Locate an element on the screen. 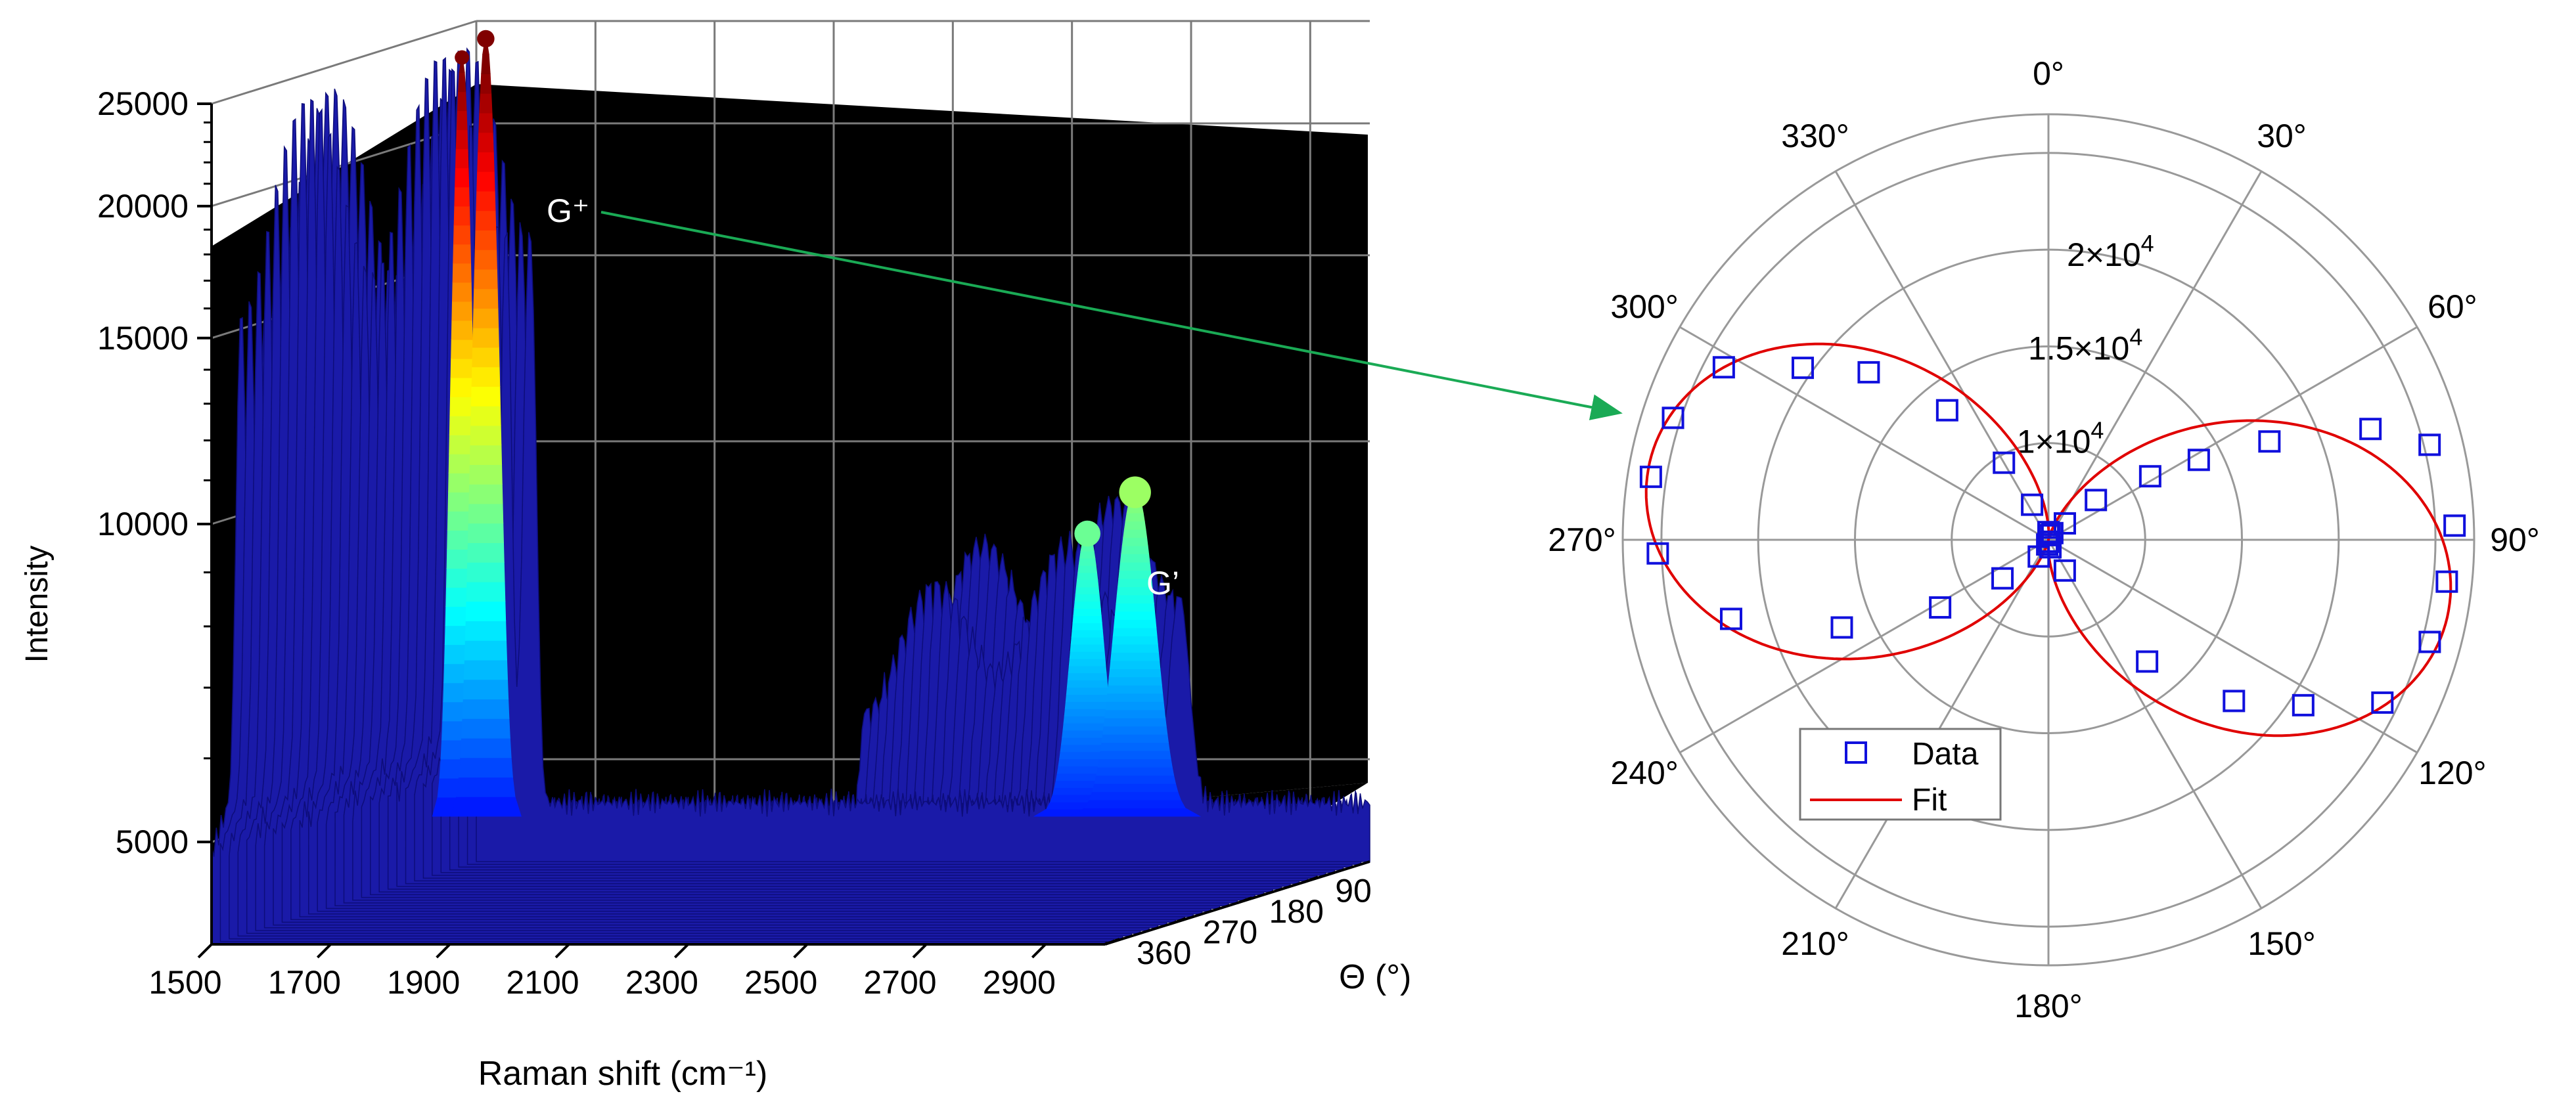 The height and width of the screenshot is (1119, 2576). x-tick-label: 2100 is located at coordinates (542, 982).